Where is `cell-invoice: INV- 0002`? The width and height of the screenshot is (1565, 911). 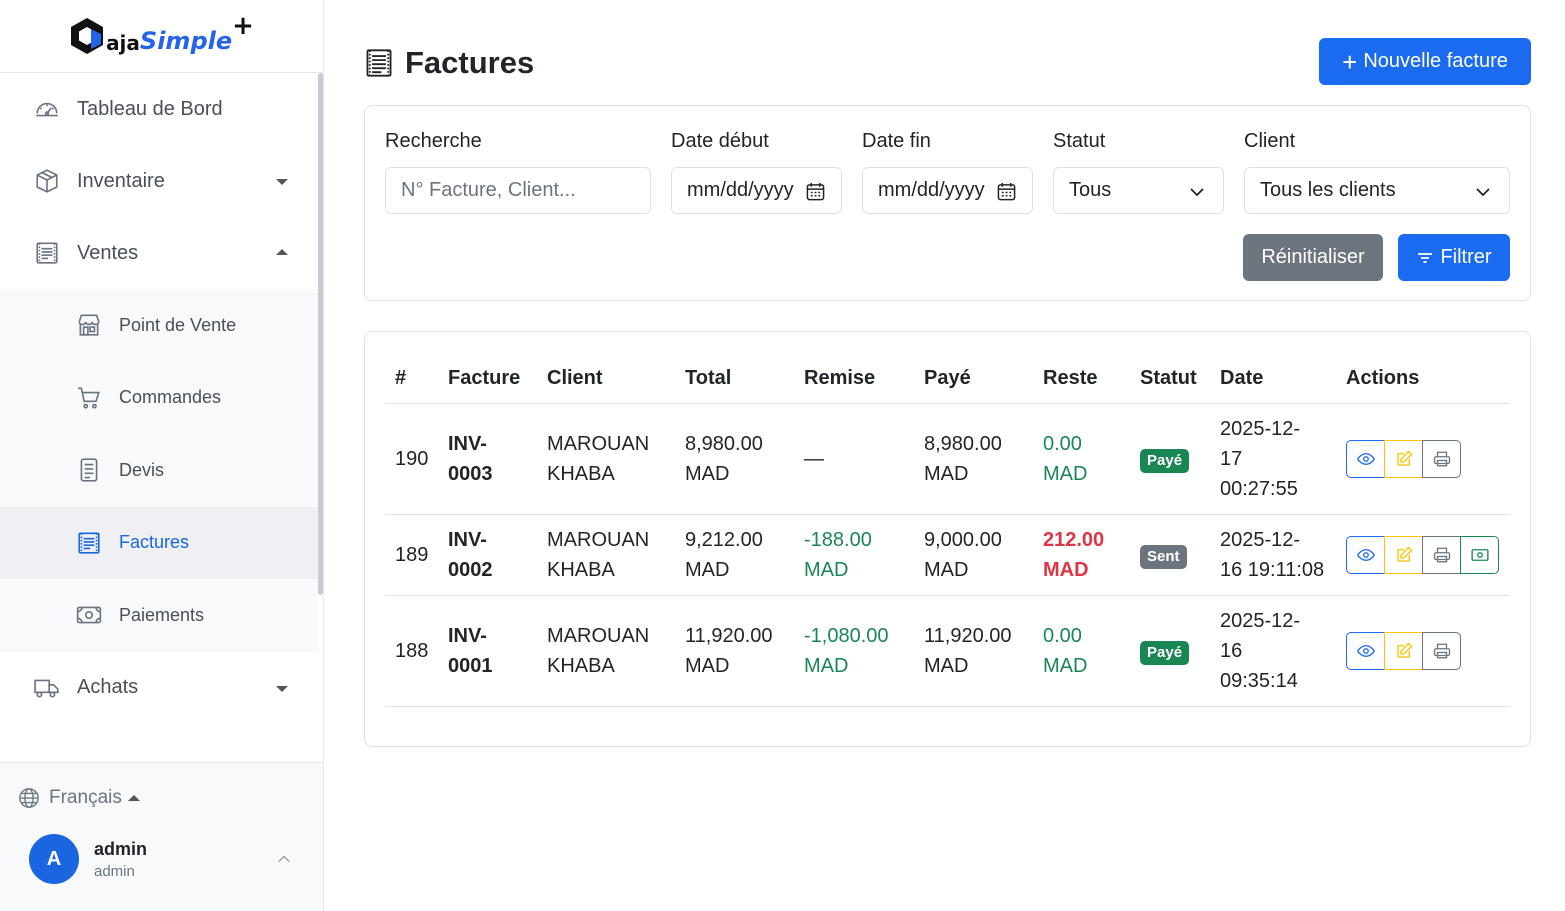 cell-invoice: INV- 0002 is located at coordinates (487, 555).